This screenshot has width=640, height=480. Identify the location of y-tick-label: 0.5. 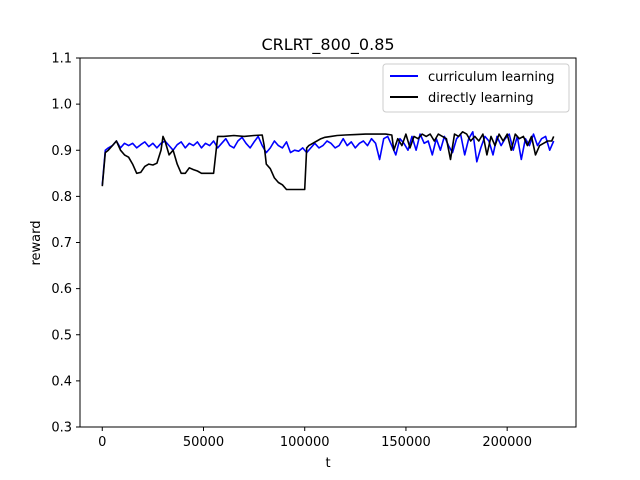
(61, 335).